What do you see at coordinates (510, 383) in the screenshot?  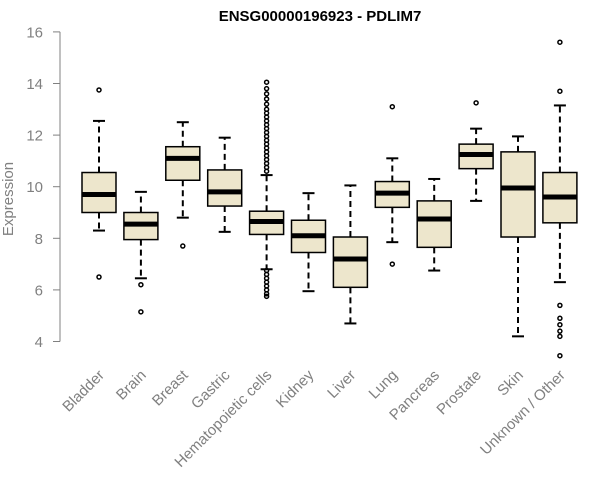 I see `x-tick-label: Skin` at bounding box center [510, 383].